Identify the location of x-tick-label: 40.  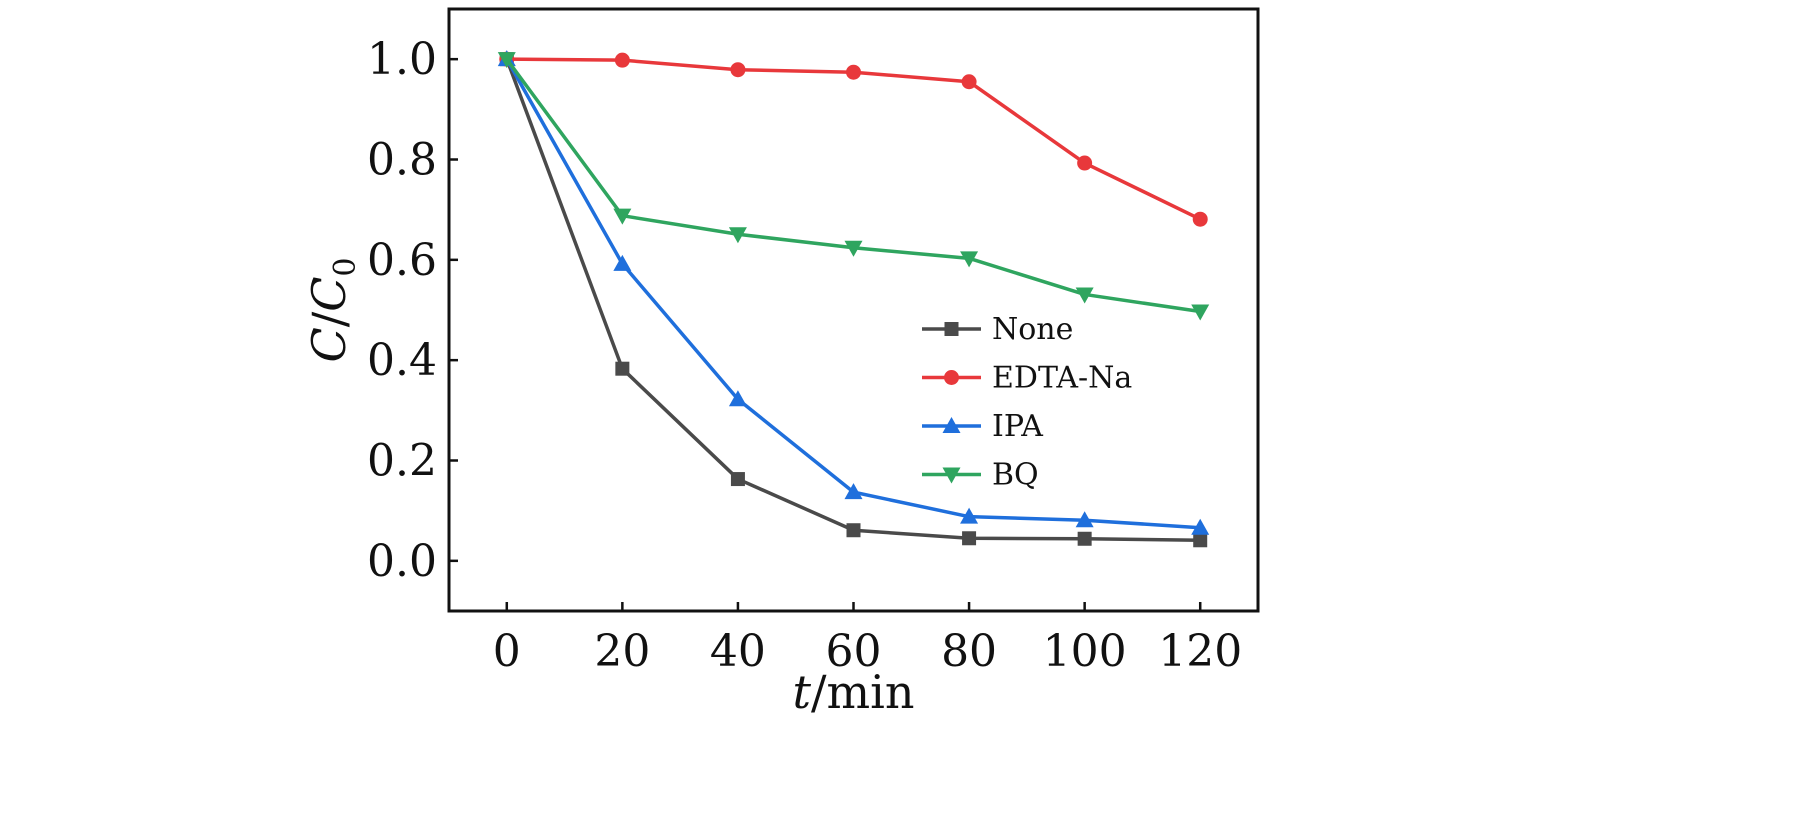
(738, 651).